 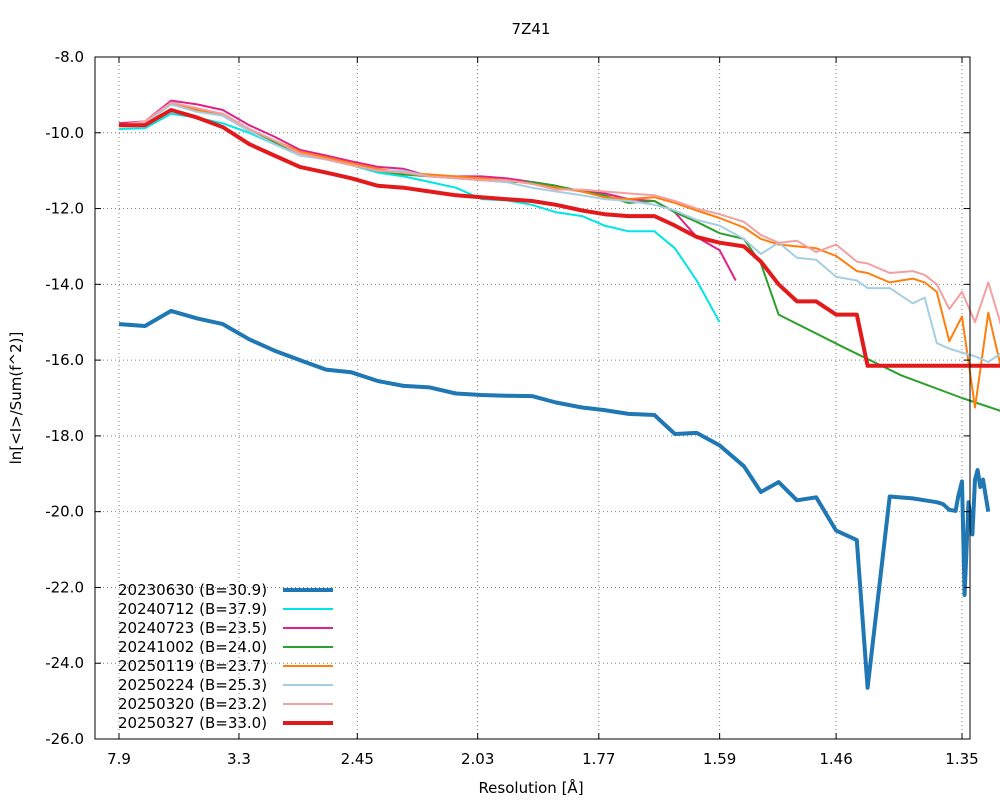 I want to click on legend-label: 20240723 (B=23.5), so click(x=192, y=628).